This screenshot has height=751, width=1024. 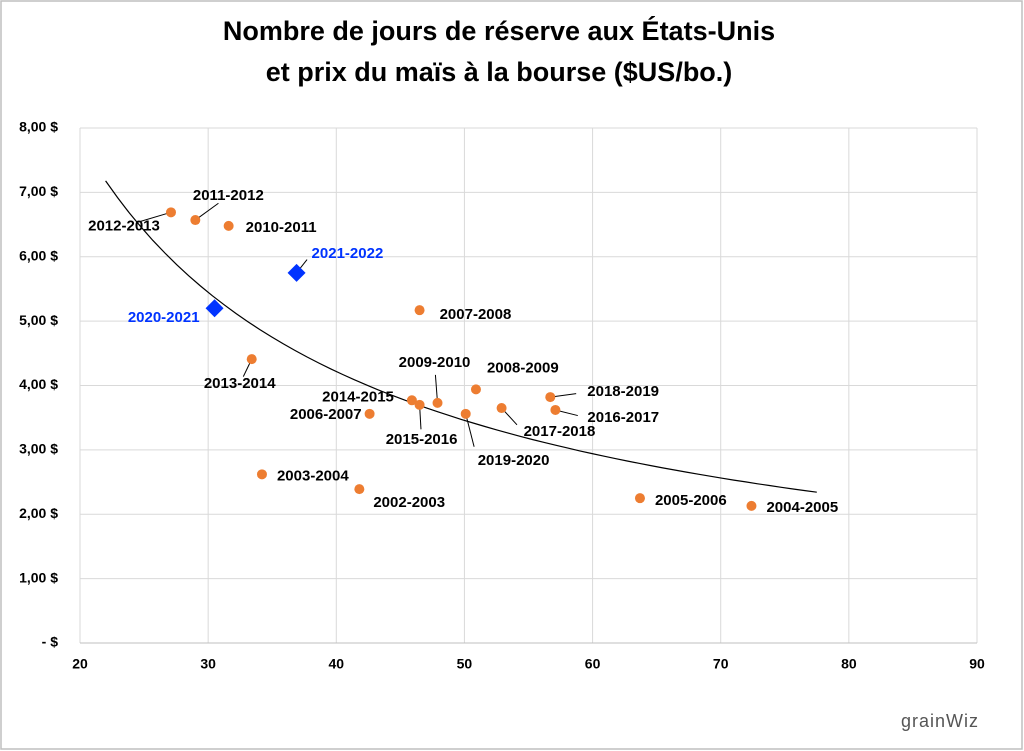 I want to click on y-tick-label: - $, so click(x=50, y=642).